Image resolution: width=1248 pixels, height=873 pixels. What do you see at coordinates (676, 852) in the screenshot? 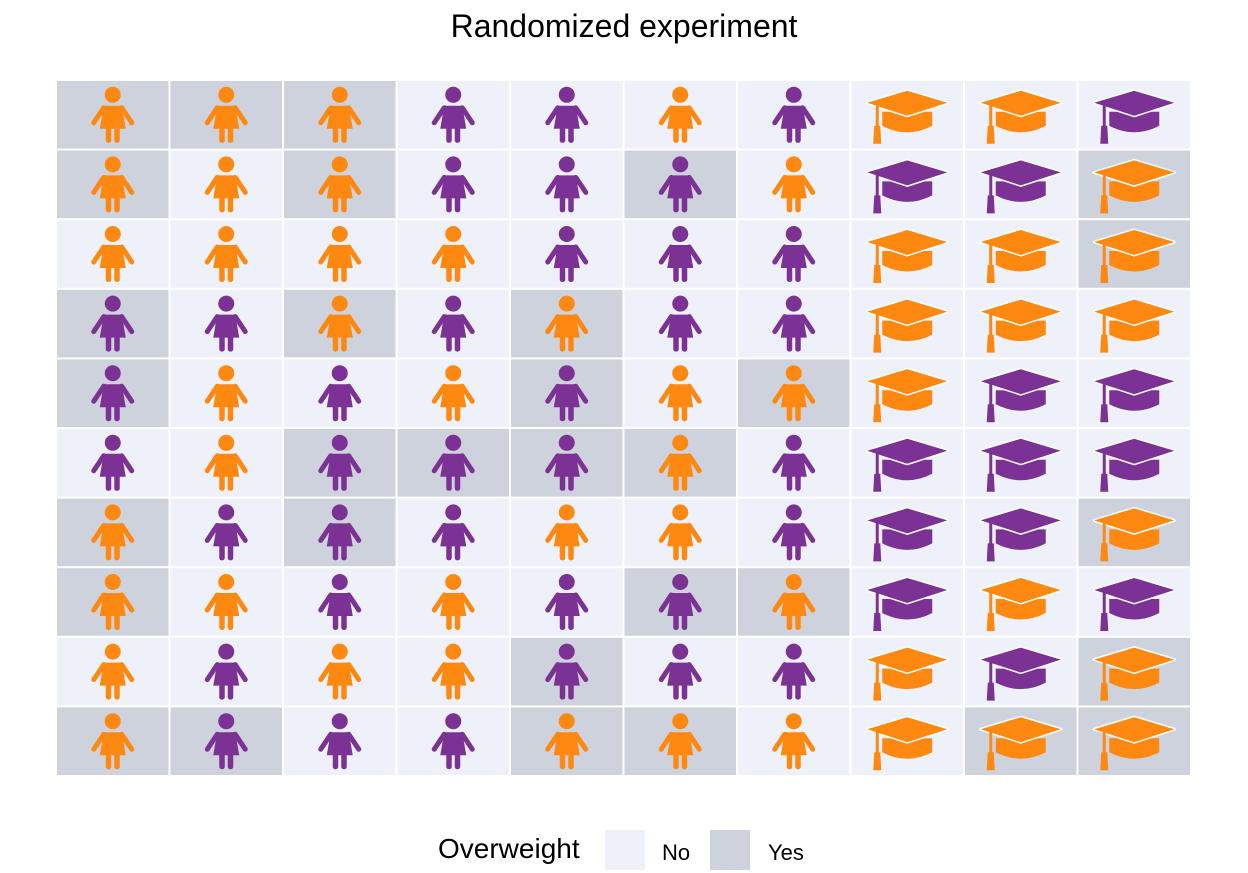
I see `legend-label-no: No` at bounding box center [676, 852].